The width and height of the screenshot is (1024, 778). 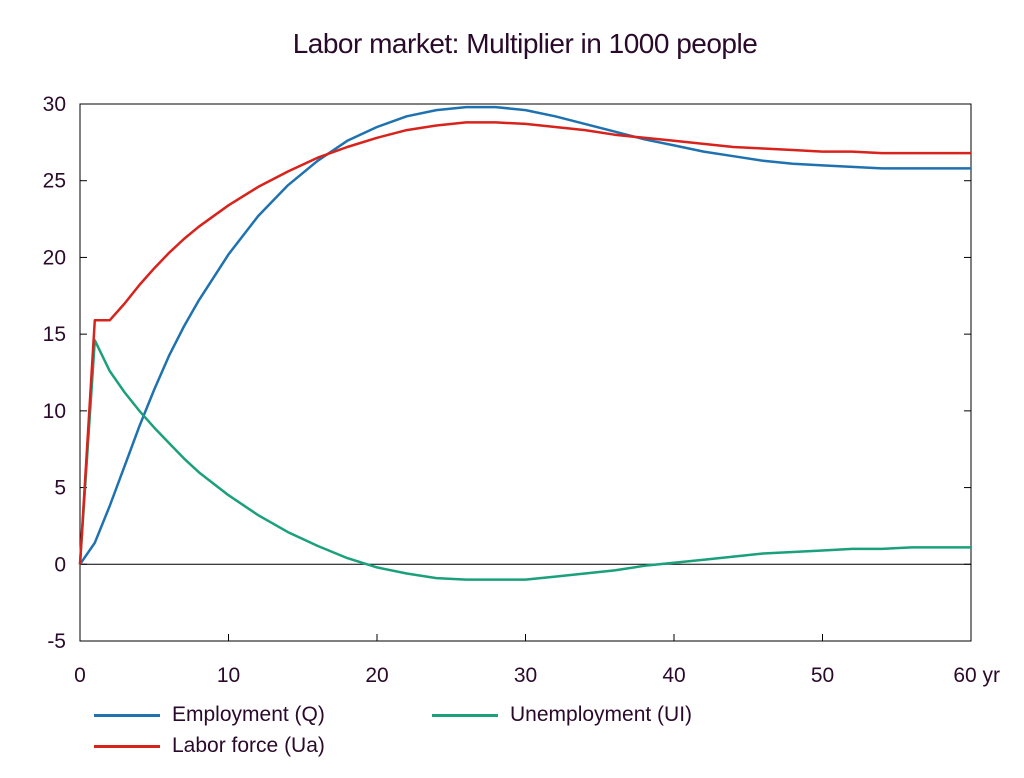 What do you see at coordinates (248, 714) in the screenshot?
I see `legend-label-employment: Employment (Q)` at bounding box center [248, 714].